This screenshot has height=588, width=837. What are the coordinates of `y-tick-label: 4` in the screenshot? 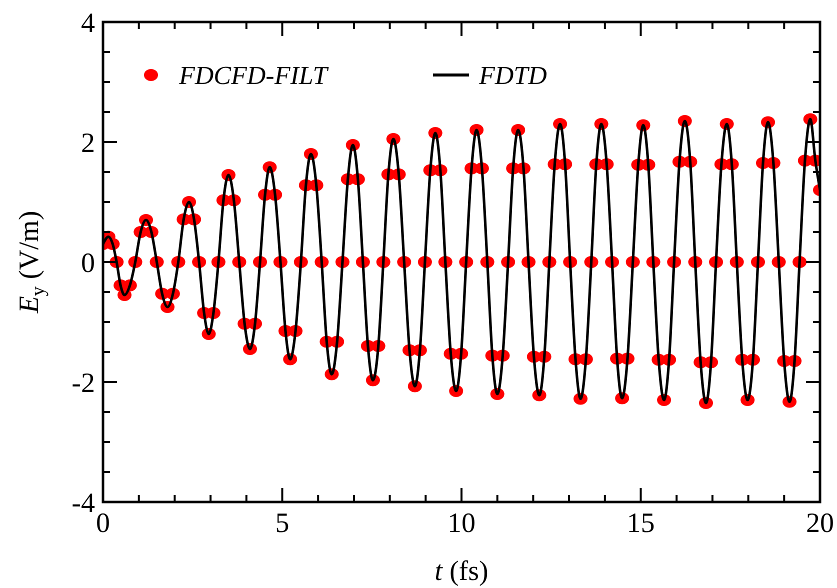 It's located at (88, 23).